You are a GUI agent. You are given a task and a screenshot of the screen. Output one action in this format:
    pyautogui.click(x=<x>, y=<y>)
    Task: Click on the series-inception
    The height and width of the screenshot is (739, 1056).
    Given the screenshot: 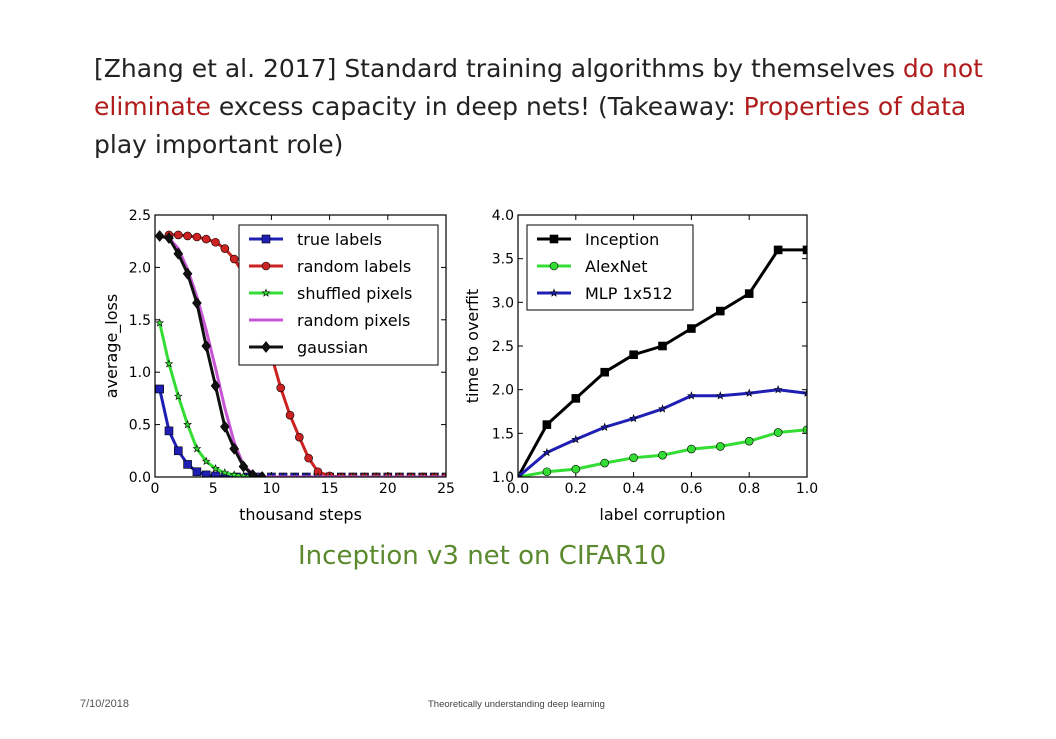 What is the action you would take?
    pyautogui.click(x=662, y=361)
    